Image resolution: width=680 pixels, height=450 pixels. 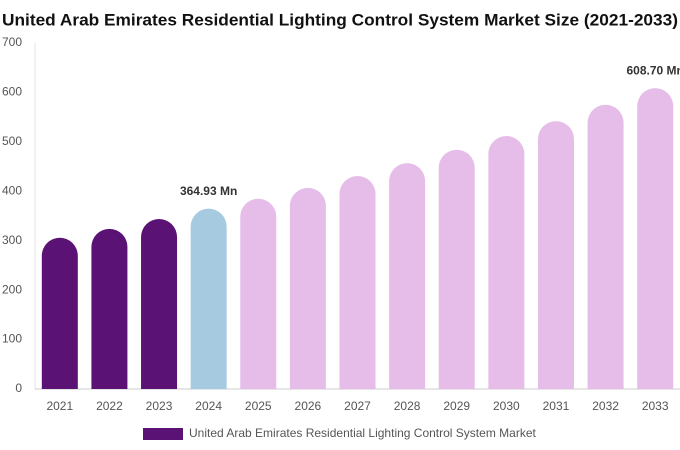 What do you see at coordinates (506, 406) in the screenshot?
I see `x-tick-label: 2030` at bounding box center [506, 406].